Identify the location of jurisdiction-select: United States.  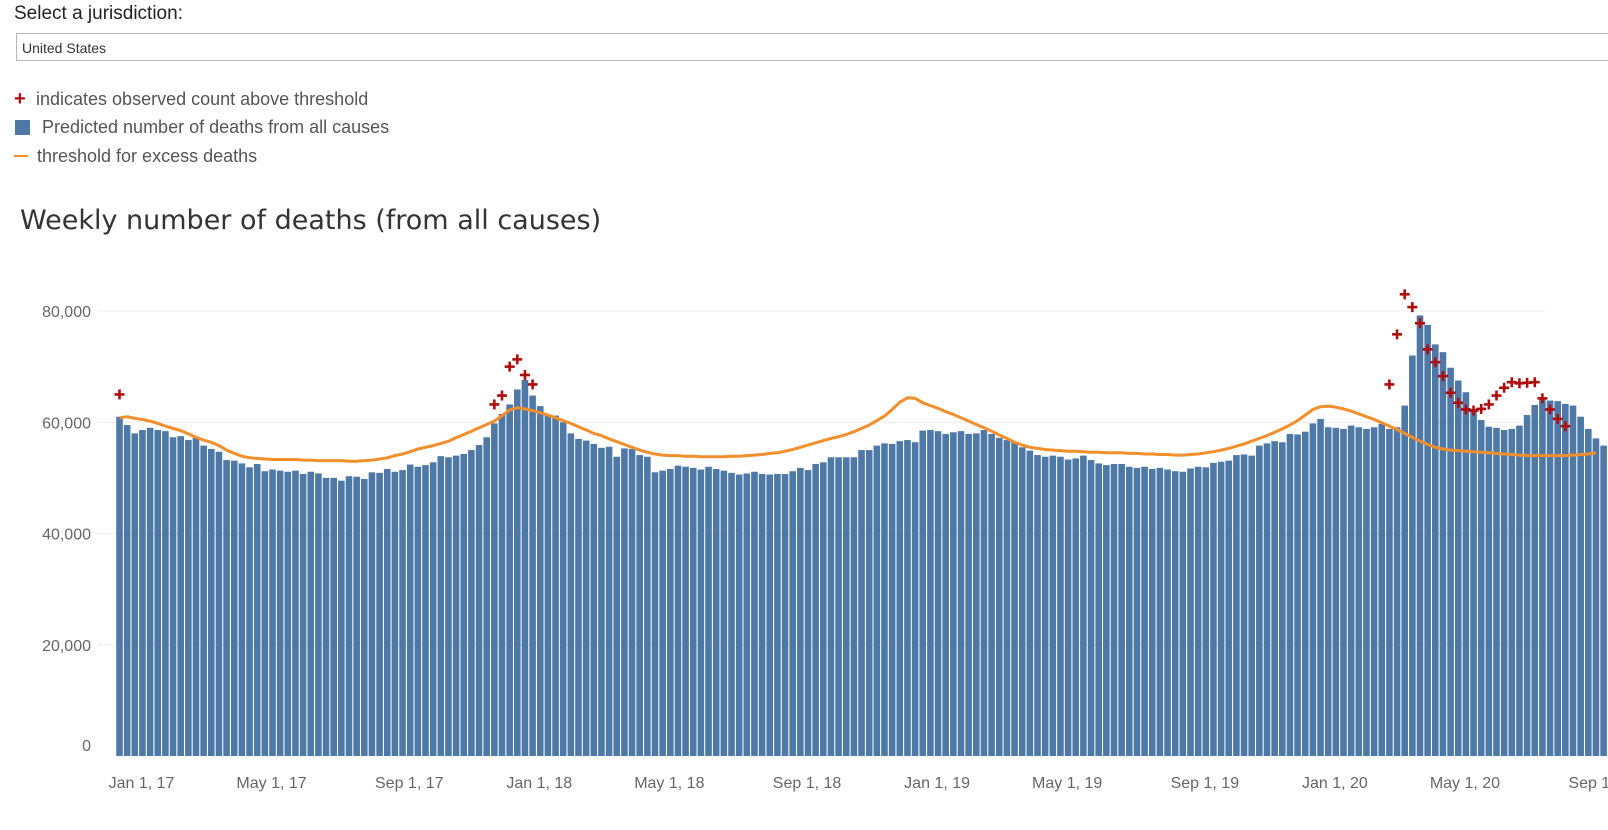
(812, 47).